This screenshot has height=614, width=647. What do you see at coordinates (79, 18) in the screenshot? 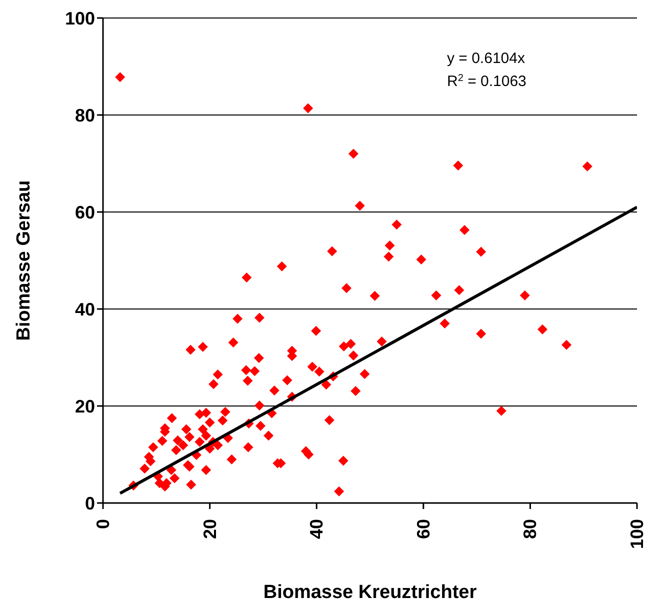
I see `y-tick-label: 100` at bounding box center [79, 18].